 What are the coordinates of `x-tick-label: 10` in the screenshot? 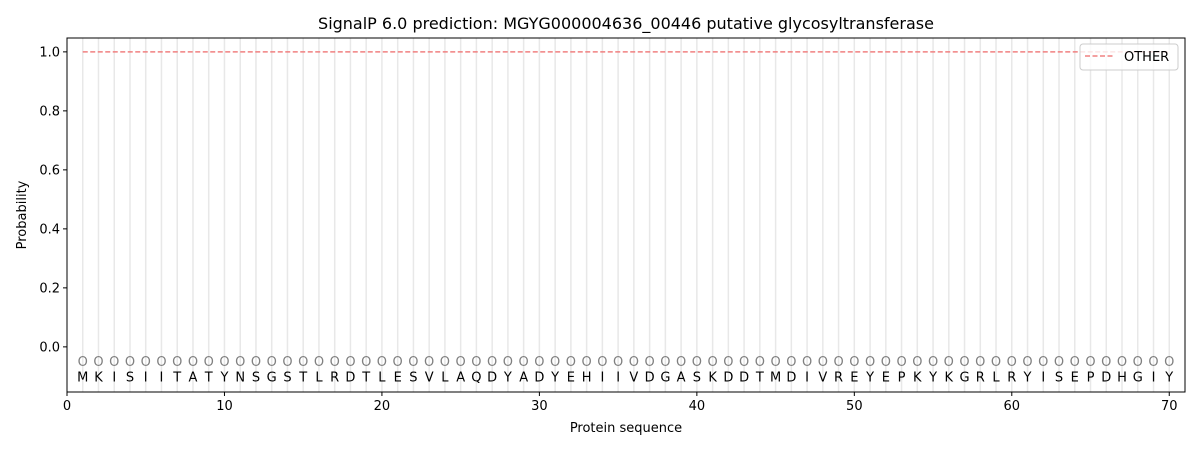 It's located at (224, 406).